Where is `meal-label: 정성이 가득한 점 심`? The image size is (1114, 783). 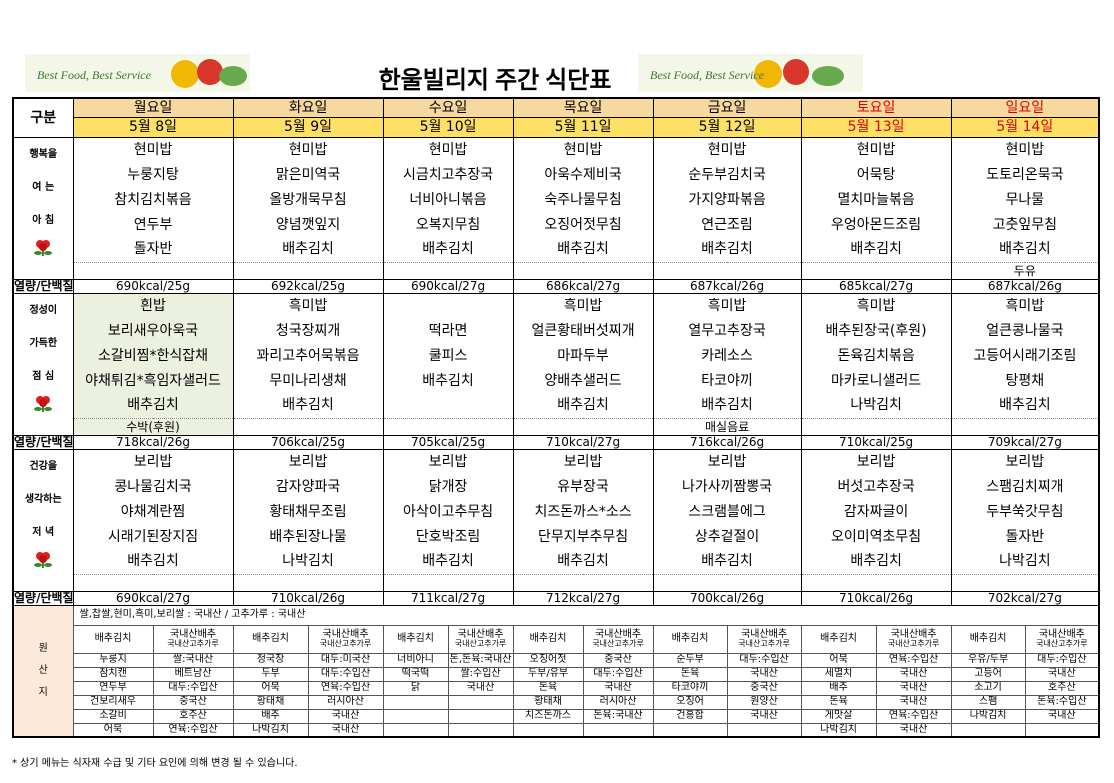
meal-label: 정성이 가득한 점 심 is located at coordinates (43, 364).